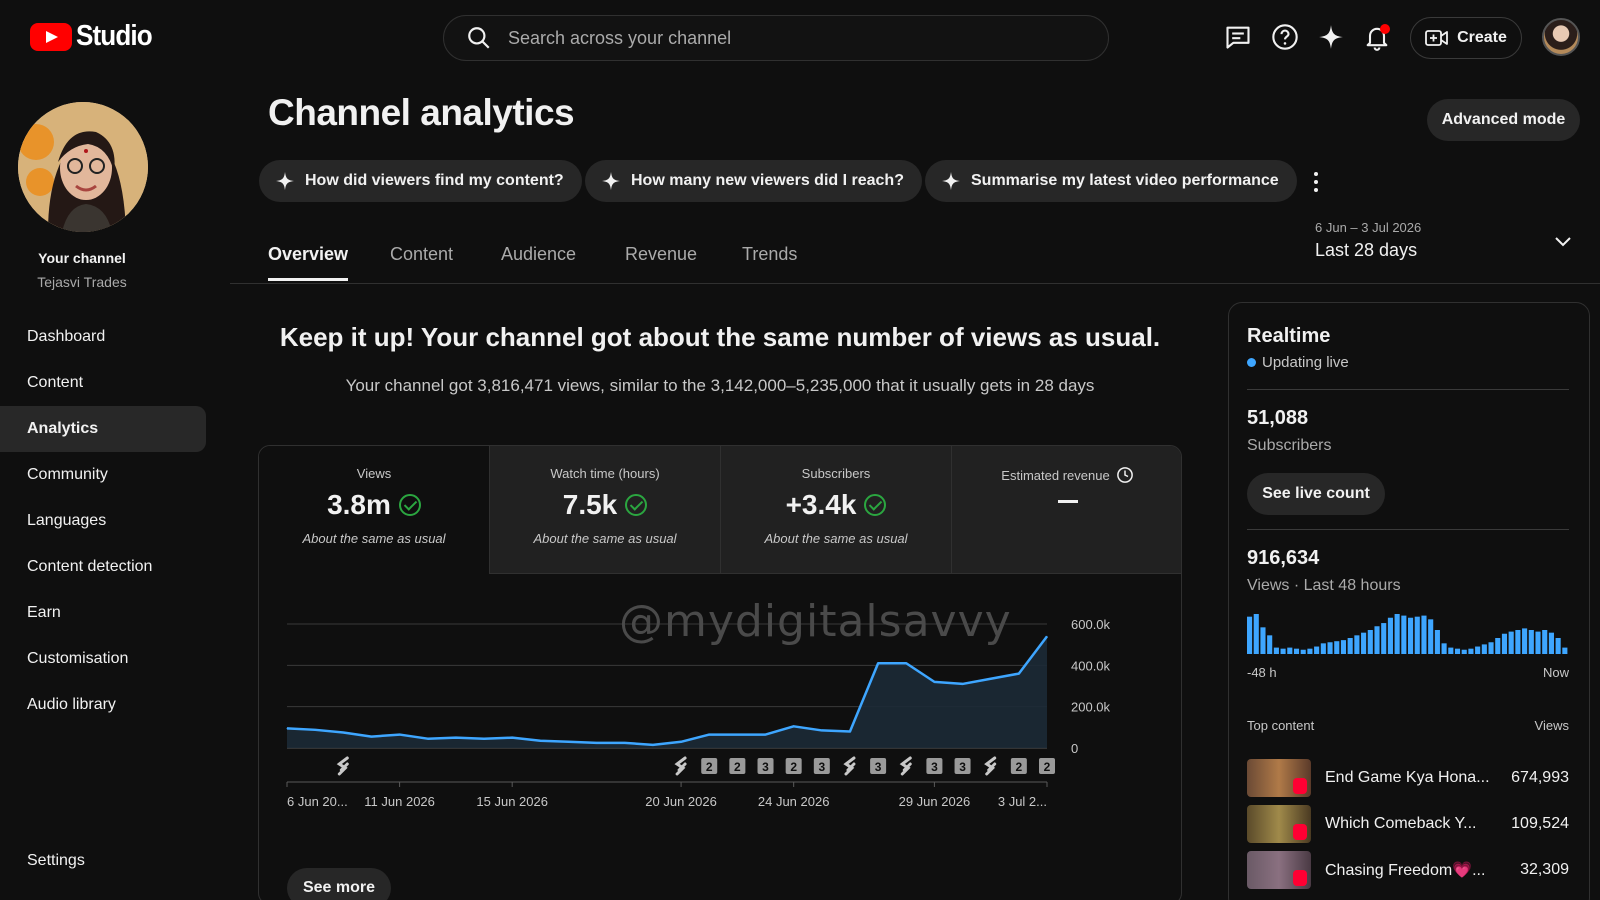 The width and height of the screenshot is (1600, 900). What do you see at coordinates (67, 520) in the screenshot?
I see `sidebar-item-languages: Languages` at bounding box center [67, 520].